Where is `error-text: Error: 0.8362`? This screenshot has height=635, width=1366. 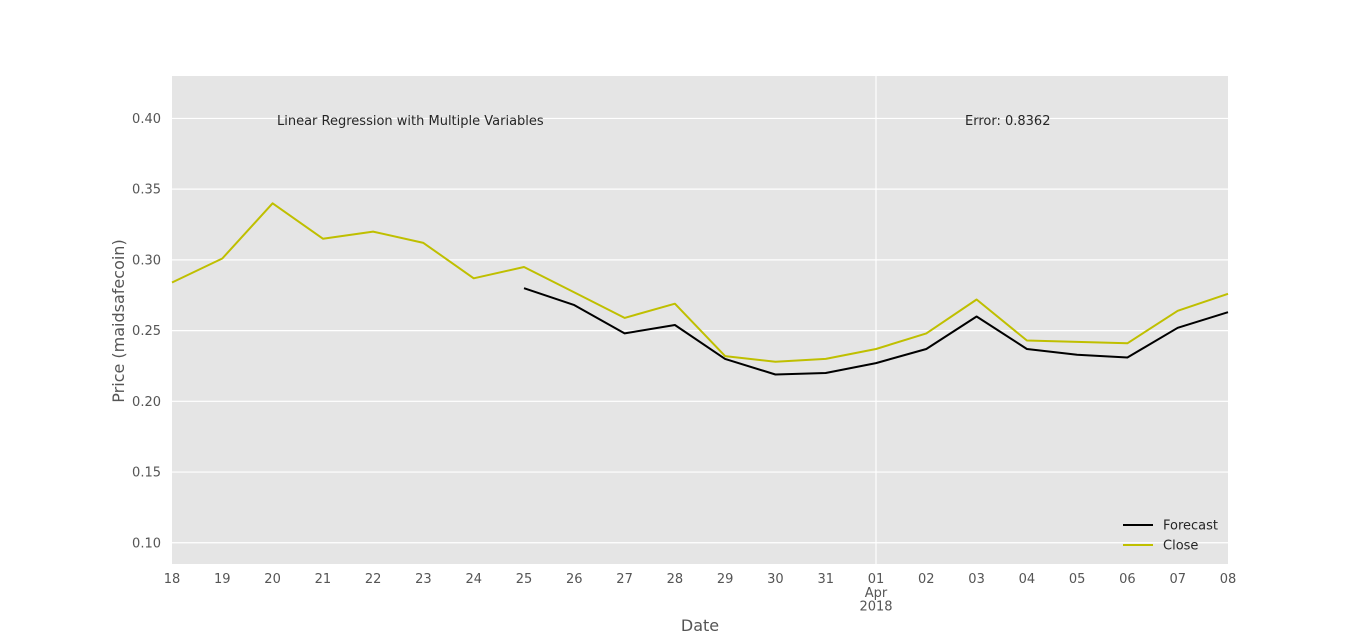
error-text: Error: 0.8362 is located at coordinates (1007, 121).